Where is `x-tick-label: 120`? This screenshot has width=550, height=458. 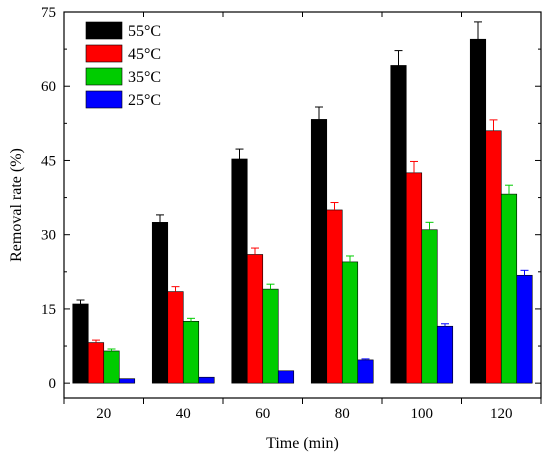
x-tick-label: 120 is located at coordinates (501, 414).